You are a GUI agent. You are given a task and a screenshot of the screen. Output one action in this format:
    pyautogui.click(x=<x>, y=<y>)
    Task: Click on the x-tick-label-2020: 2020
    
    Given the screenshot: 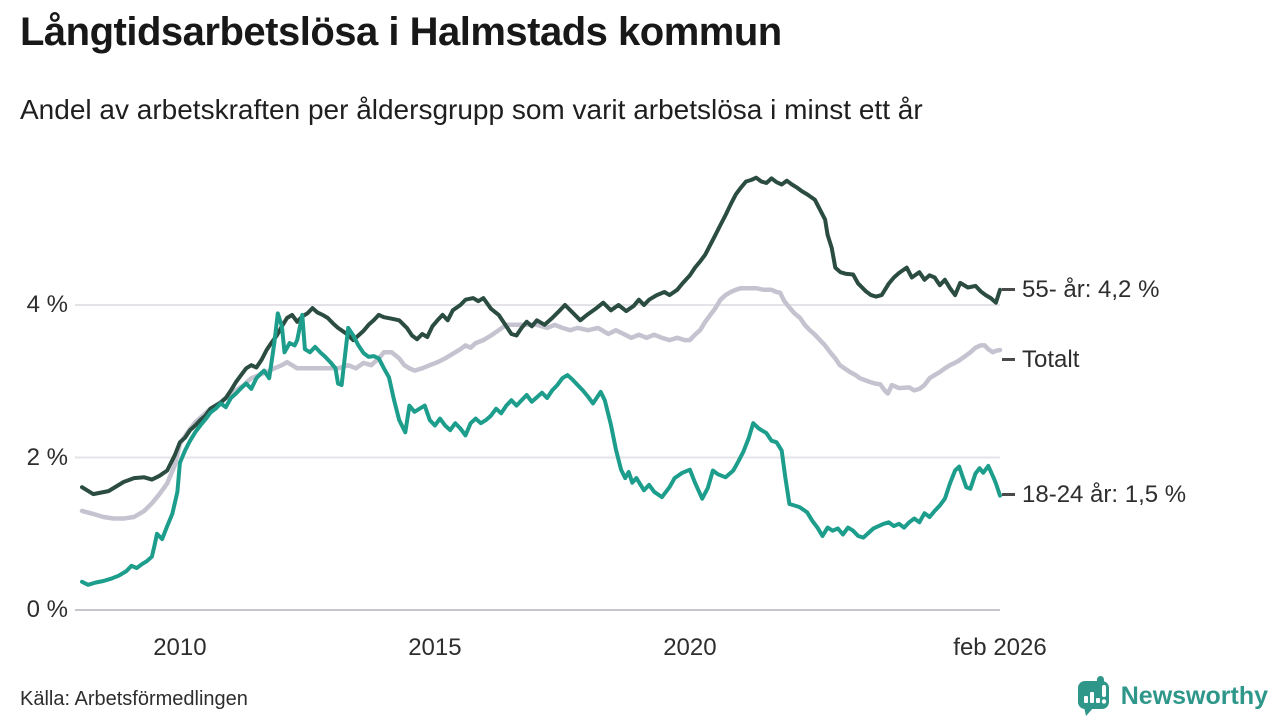 What is the action you would take?
    pyautogui.click(x=690, y=647)
    